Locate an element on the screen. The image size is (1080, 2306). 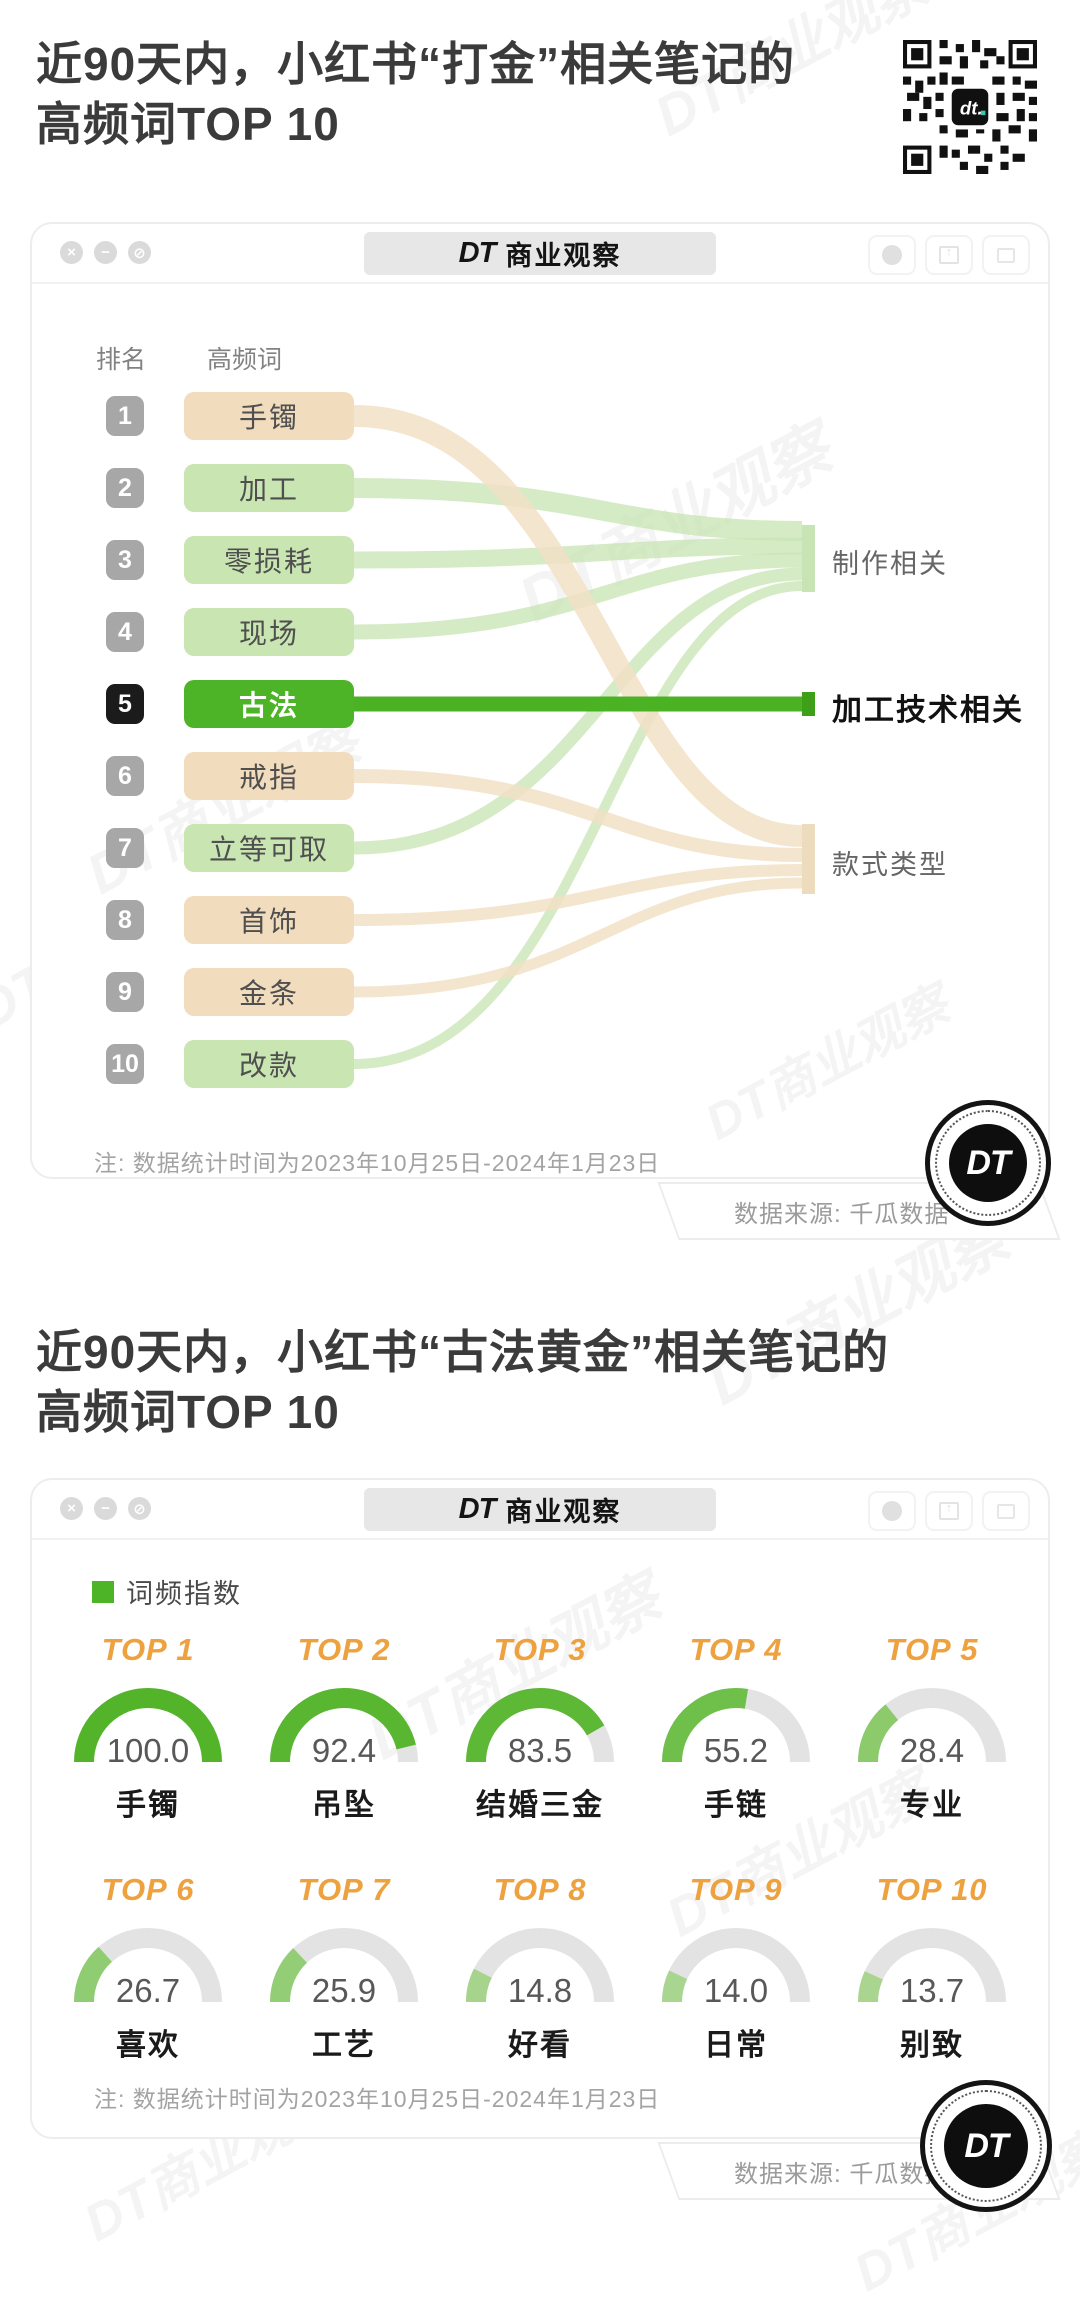
gauge: TOP 5 28.4 专业 is located at coordinates (932, 1728).